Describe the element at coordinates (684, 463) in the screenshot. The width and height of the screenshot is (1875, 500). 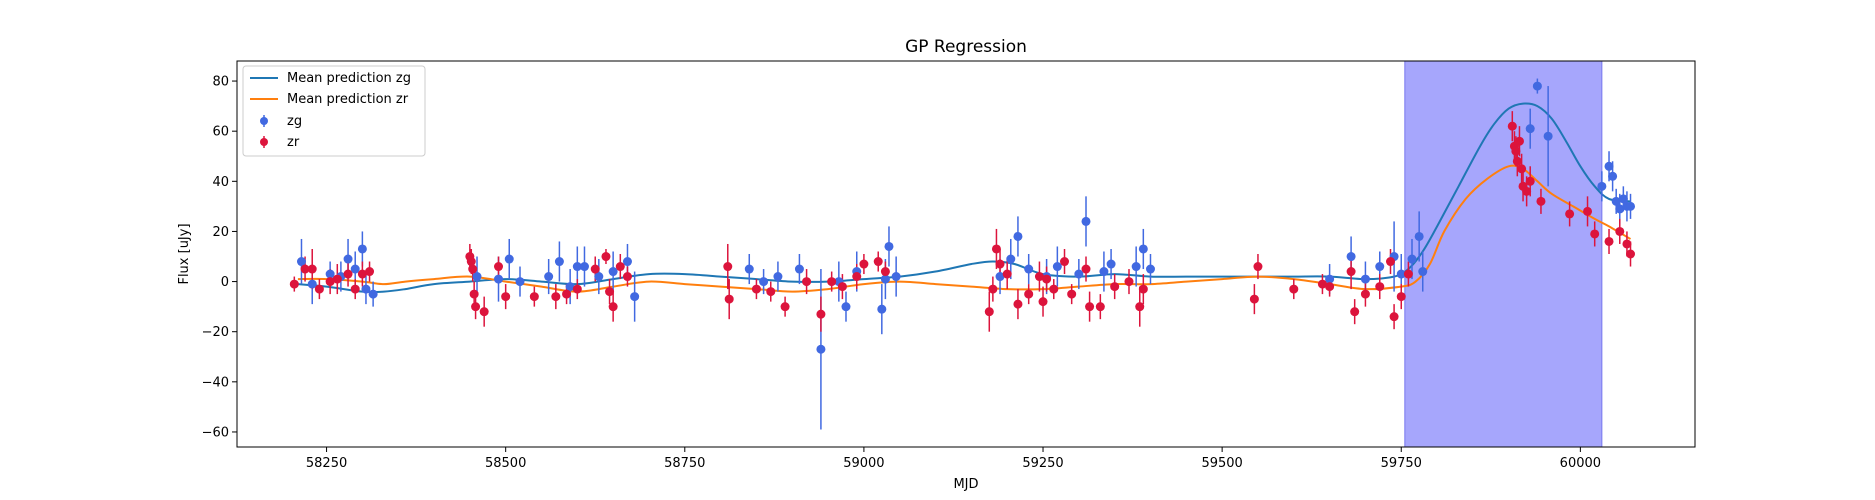
I see `xtick-label-58750: 58750` at that location.